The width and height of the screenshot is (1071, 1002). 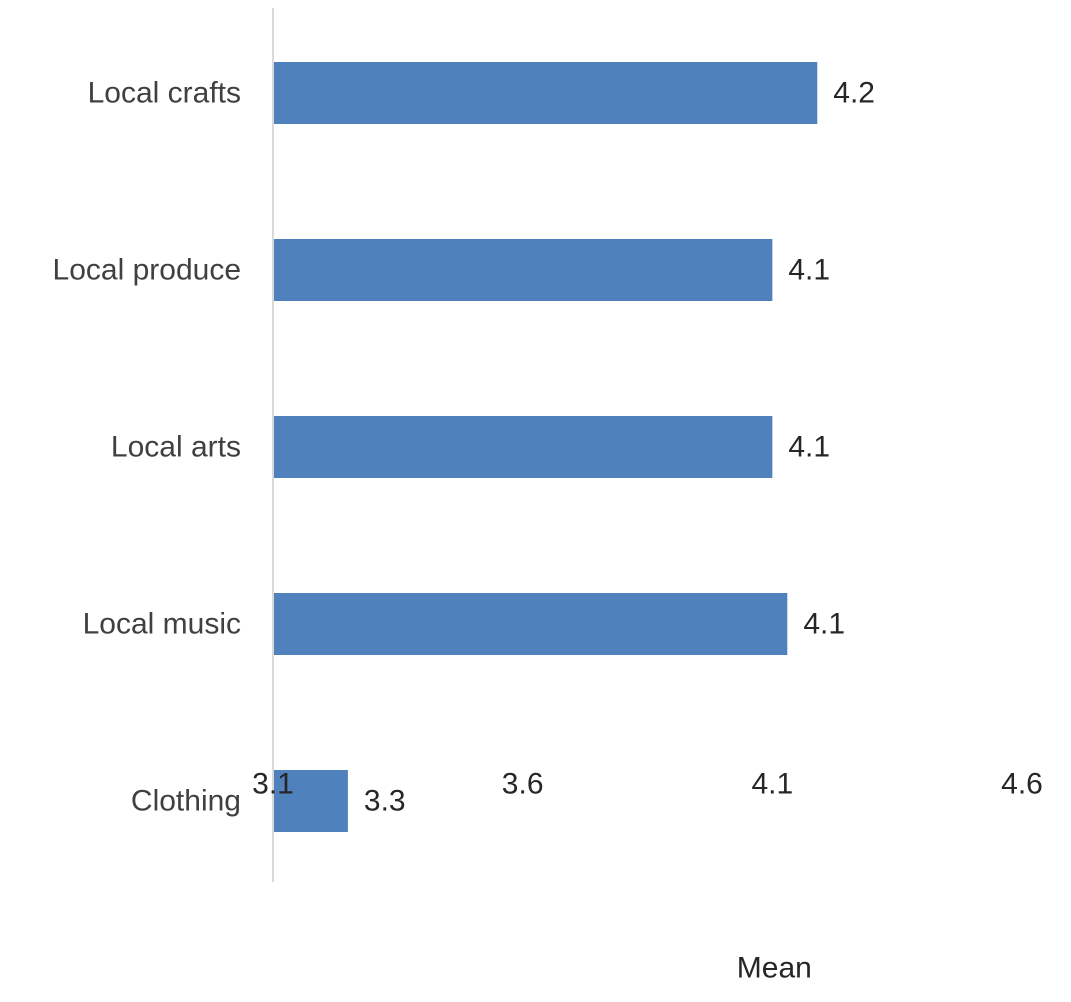 I want to click on x-tick-label: 4.6, so click(x=1022, y=784).